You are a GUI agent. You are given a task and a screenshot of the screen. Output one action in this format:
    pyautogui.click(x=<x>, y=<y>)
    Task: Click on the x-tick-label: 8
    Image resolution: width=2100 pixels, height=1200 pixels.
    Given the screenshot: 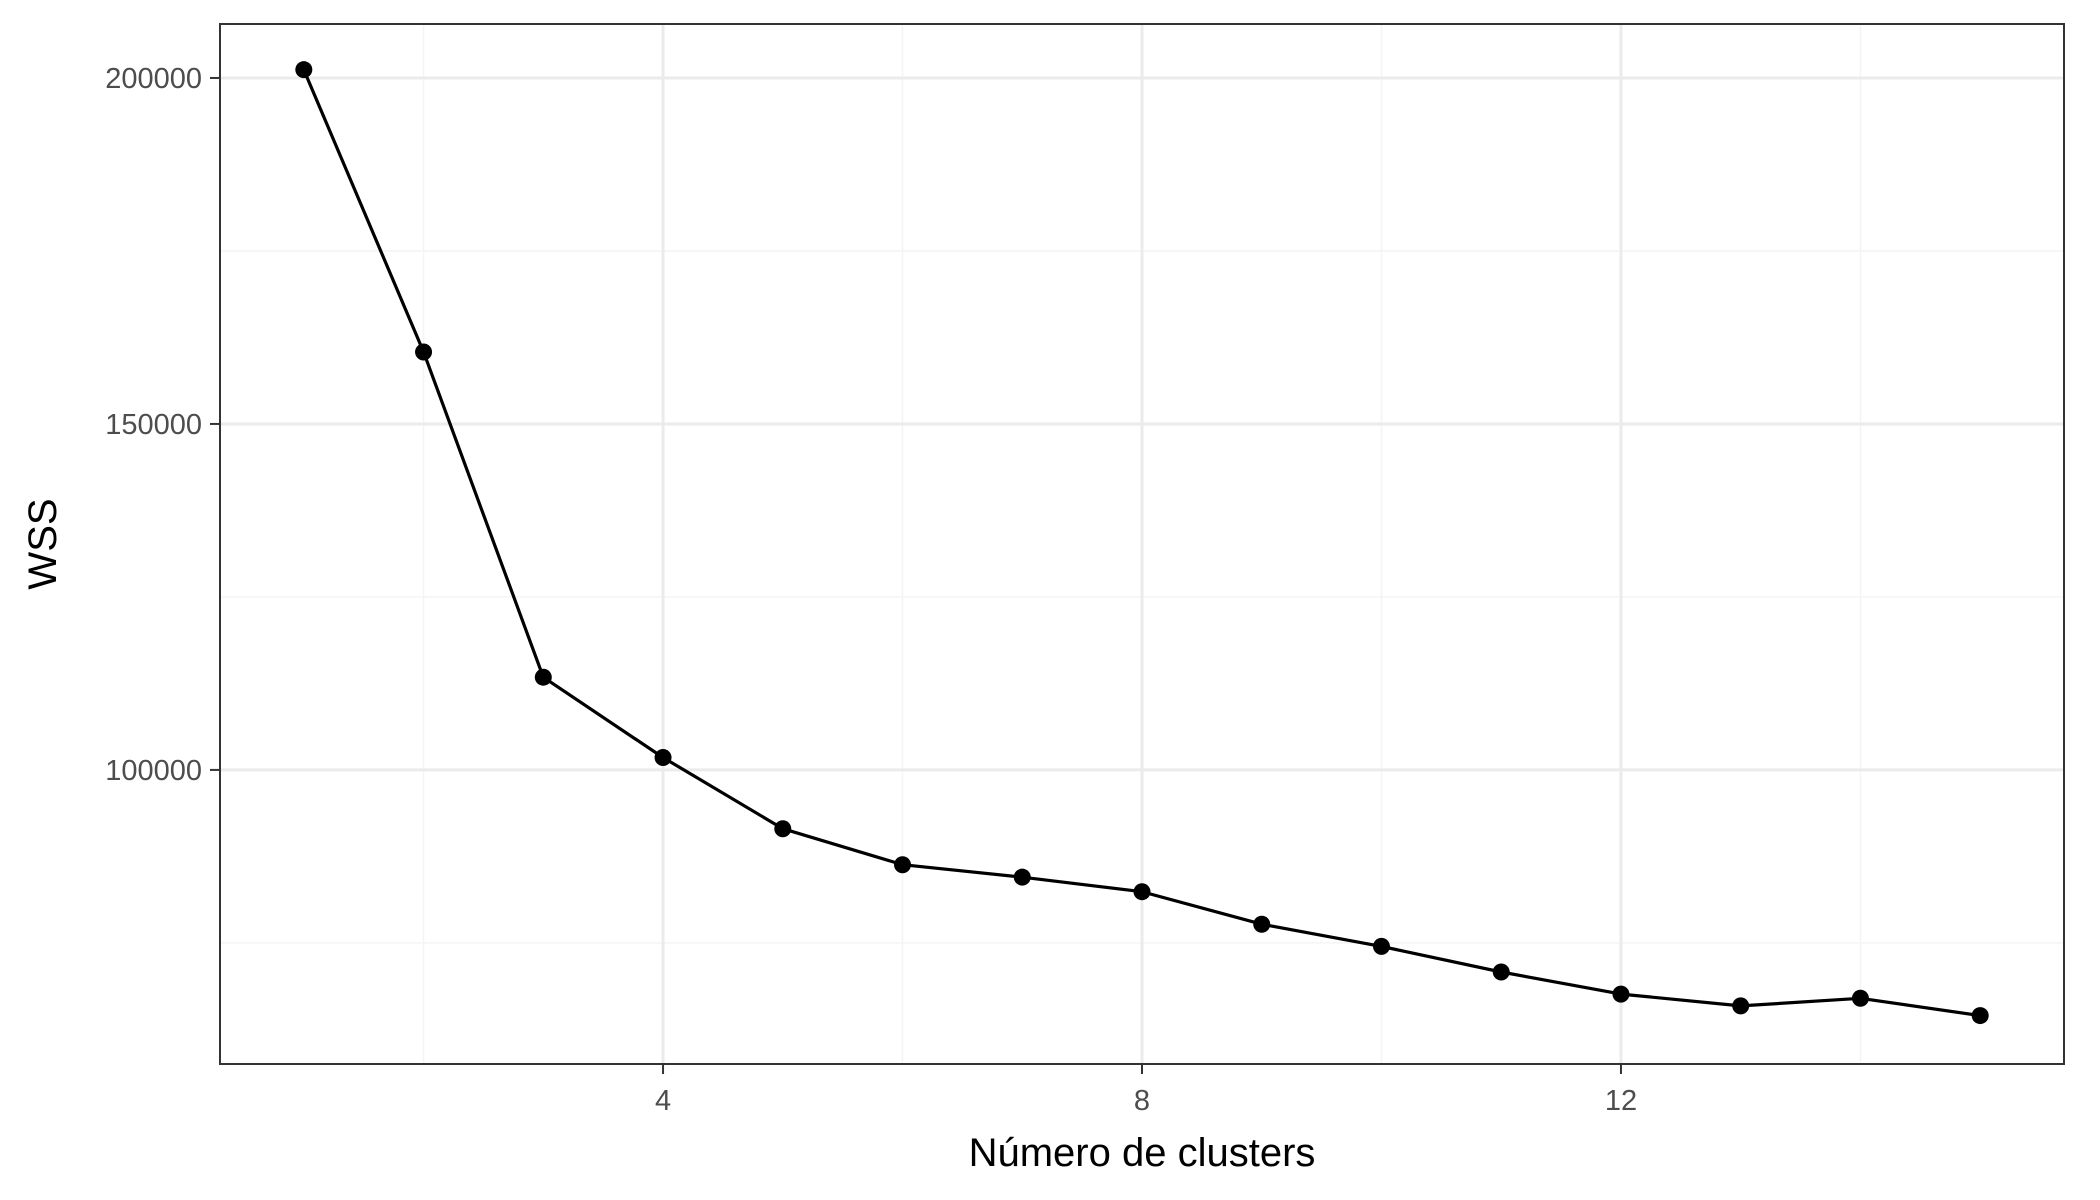 What is the action you would take?
    pyautogui.click(x=1142, y=1101)
    